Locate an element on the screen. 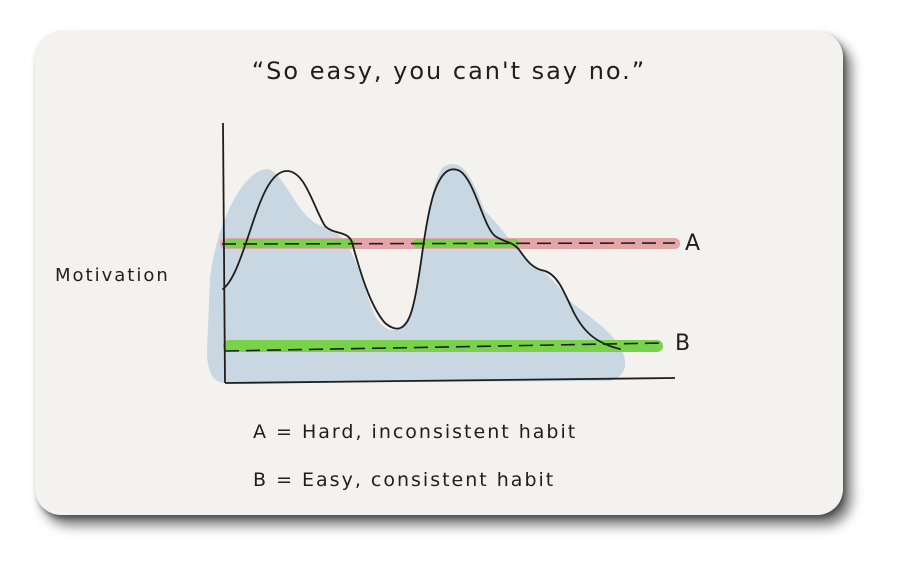  line-a-label: A is located at coordinates (693, 243).